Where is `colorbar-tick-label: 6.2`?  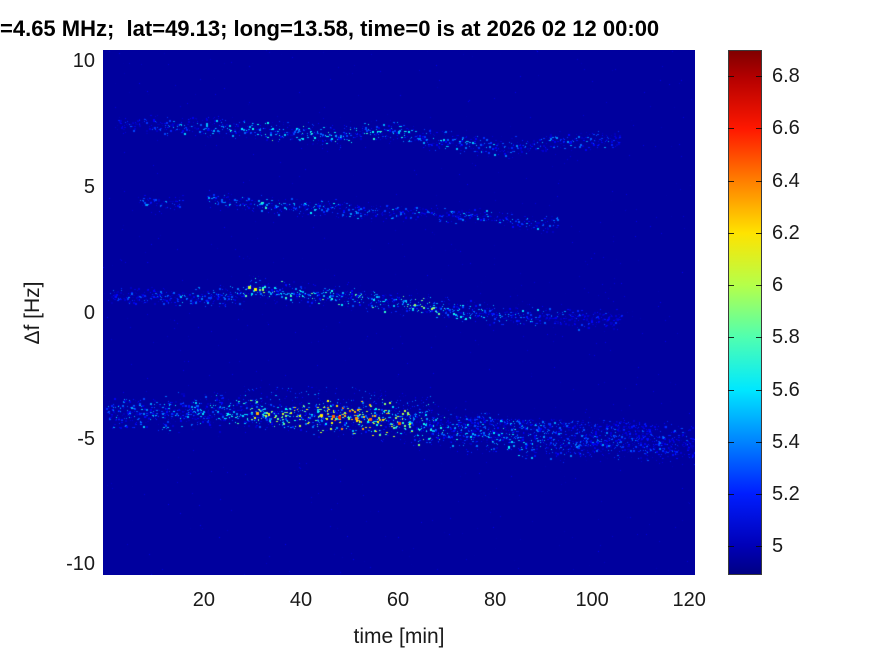
colorbar-tick-label: 6.2 is located at coordinates (786, 232).